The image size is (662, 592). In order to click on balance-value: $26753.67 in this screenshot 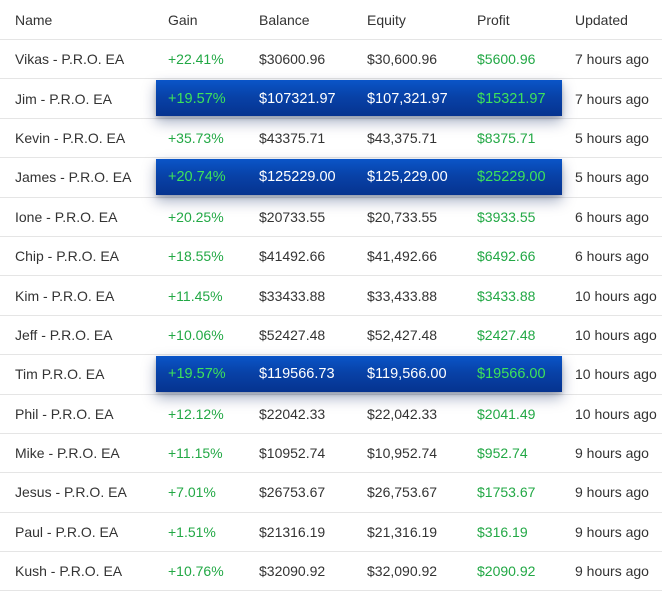, I will do `click(292, 492)`.